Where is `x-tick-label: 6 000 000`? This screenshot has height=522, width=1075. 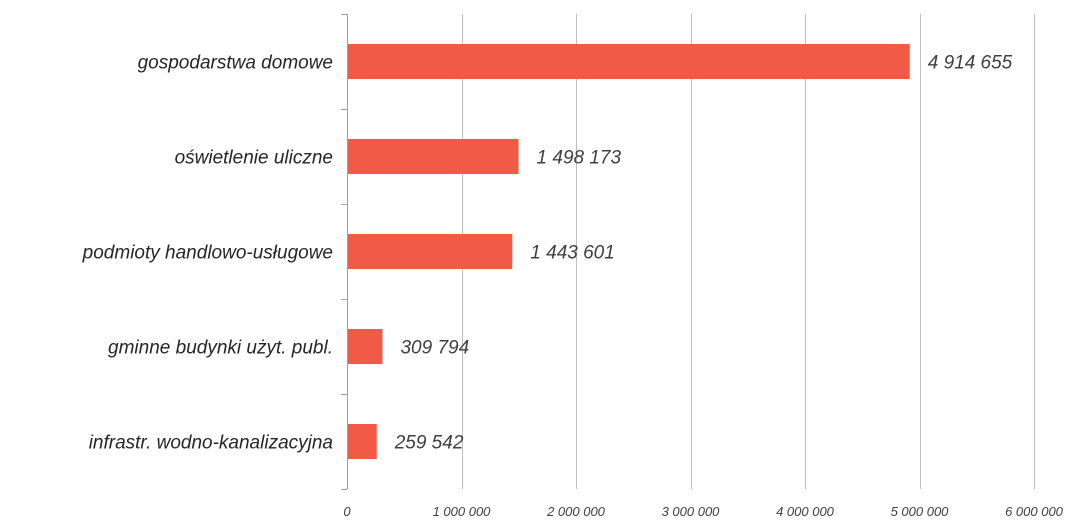
x-tick-label: 6 000 000 is located at coordinates (1034, 511).